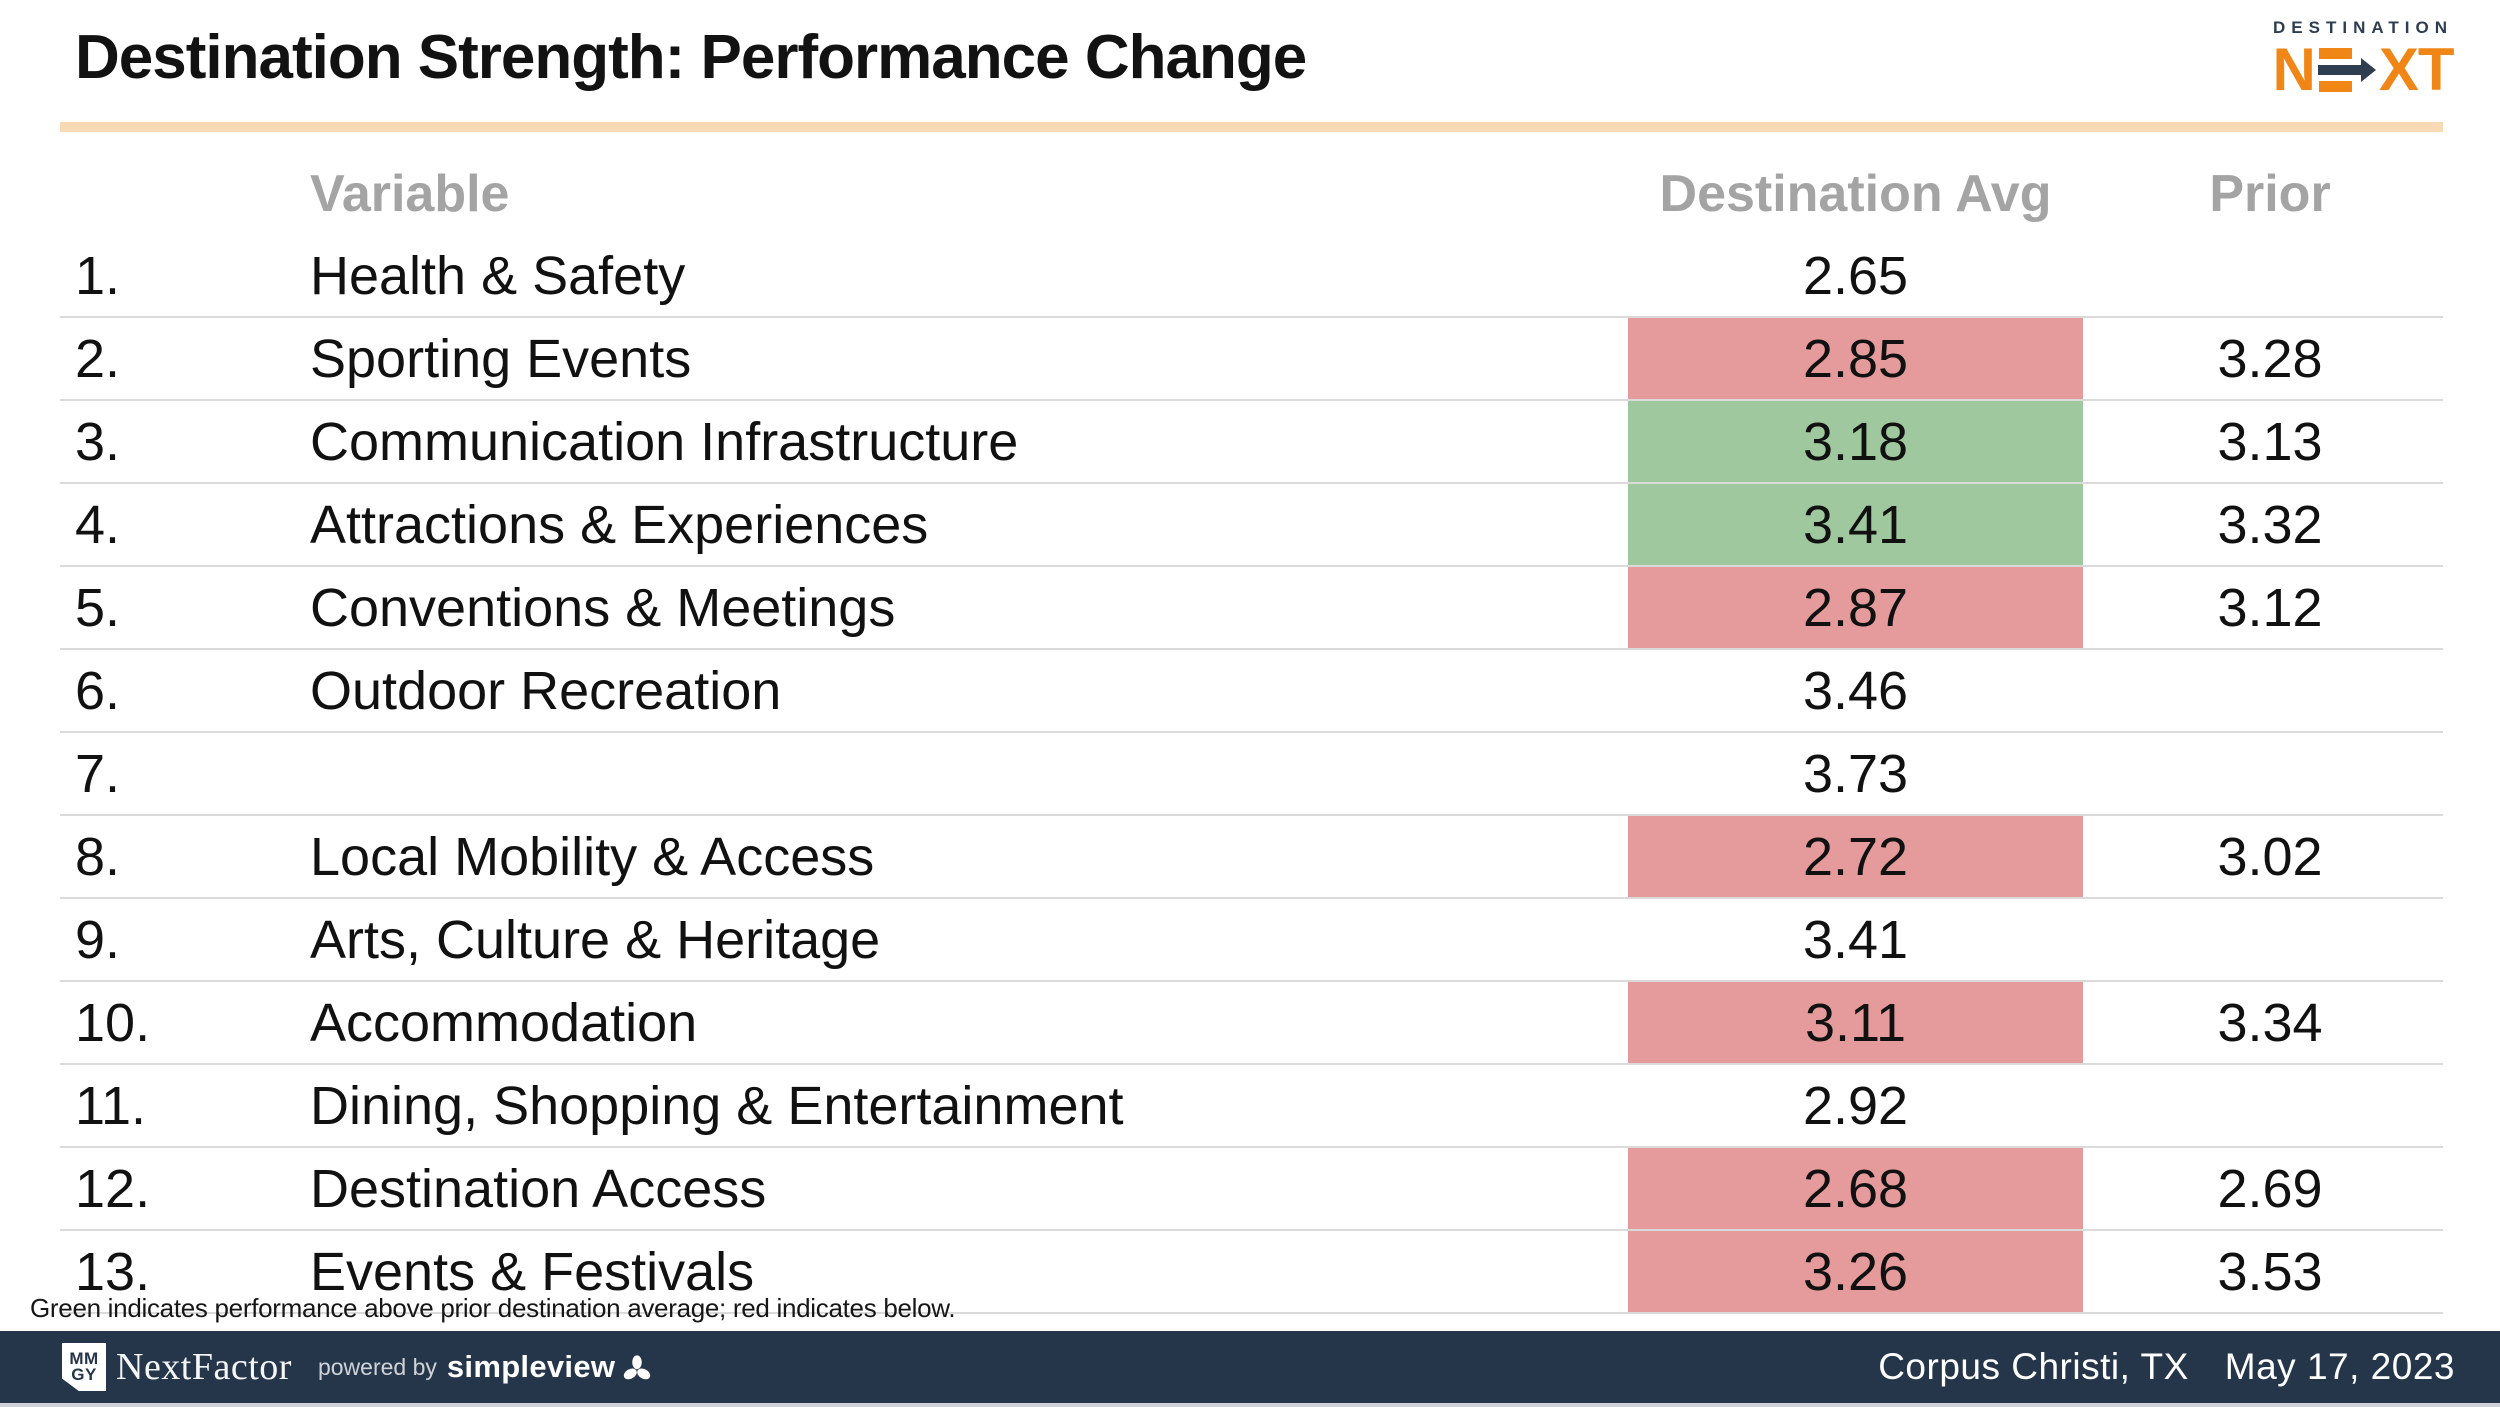 The height and width of the screenshot is (1407, 2500). I want to click on row-variable: Local Mobility & Access, so click(592, 856).